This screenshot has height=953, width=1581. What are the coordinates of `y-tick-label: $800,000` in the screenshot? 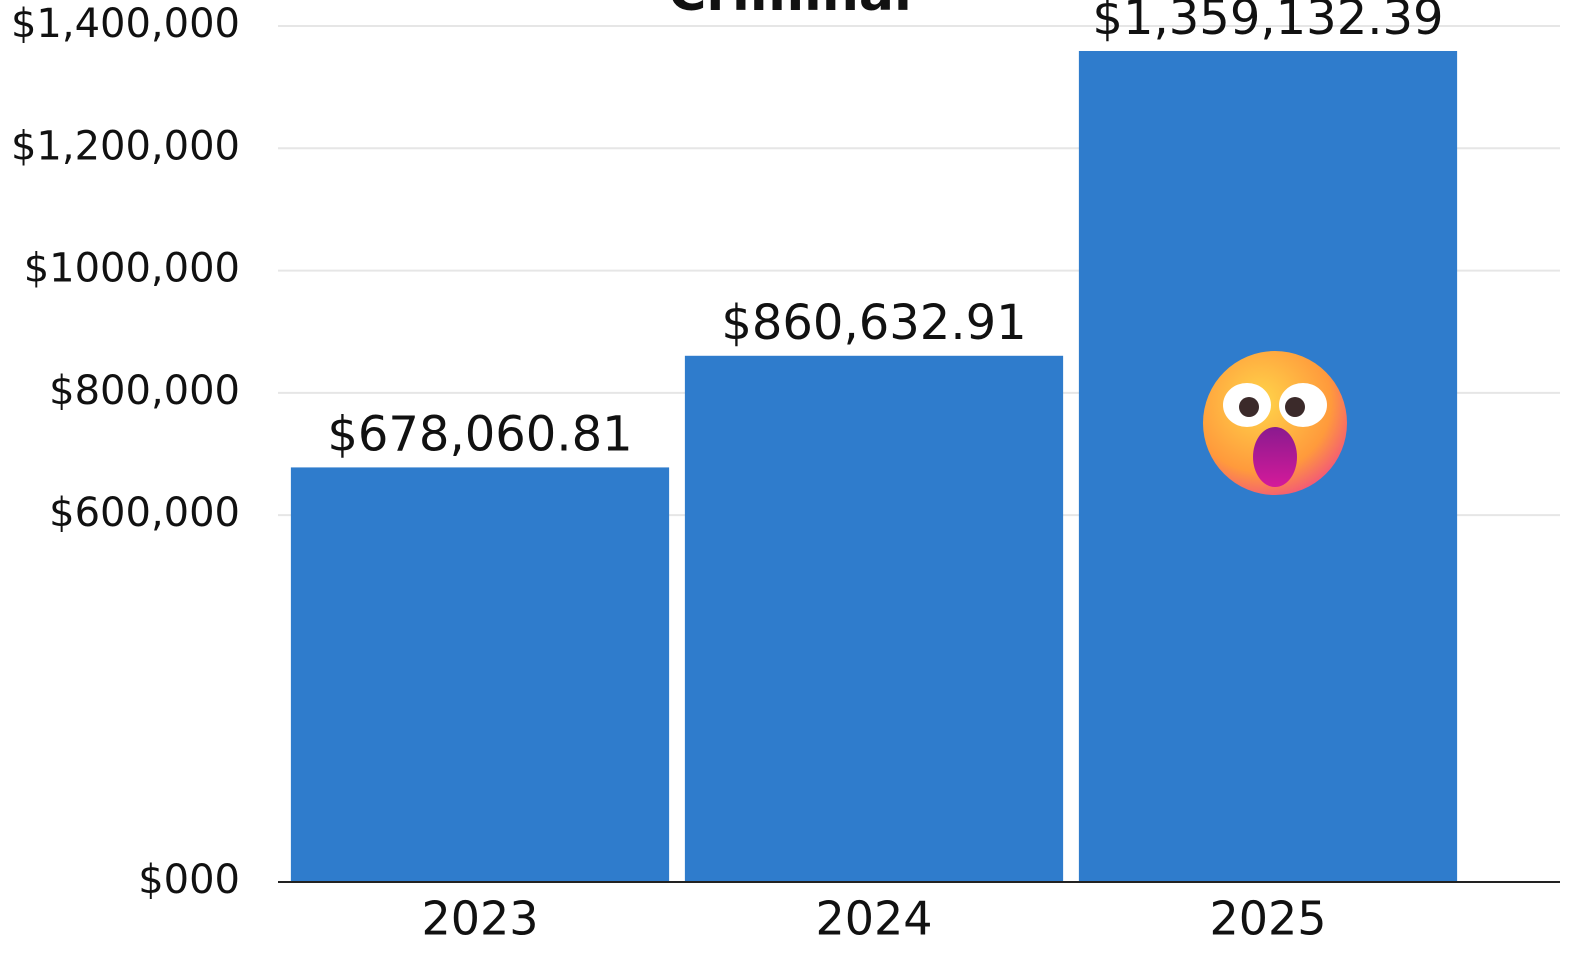 It's located at (144, 391).